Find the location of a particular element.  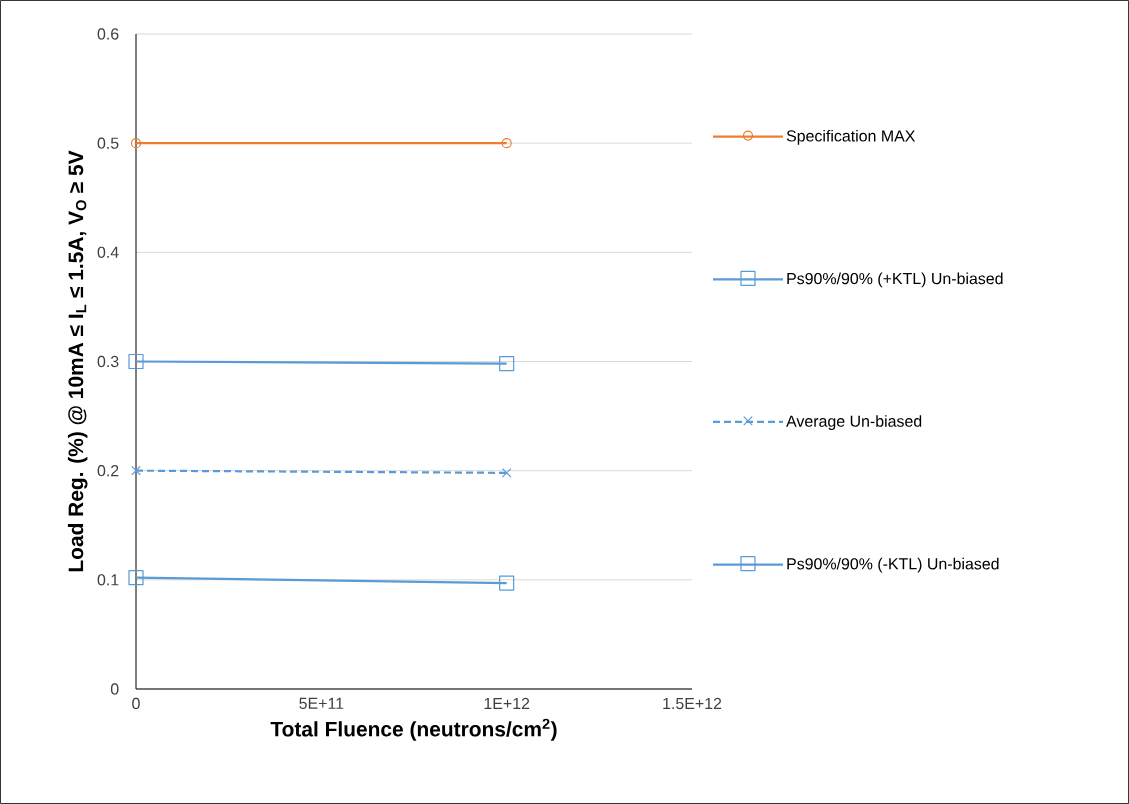

y-axis-title: Load Reg. (%) @ 10mA ≤ I$_{L}$ ≤ 1.5A, V$_{O}$ ≥ 5V is located at coordinates (77, 361).